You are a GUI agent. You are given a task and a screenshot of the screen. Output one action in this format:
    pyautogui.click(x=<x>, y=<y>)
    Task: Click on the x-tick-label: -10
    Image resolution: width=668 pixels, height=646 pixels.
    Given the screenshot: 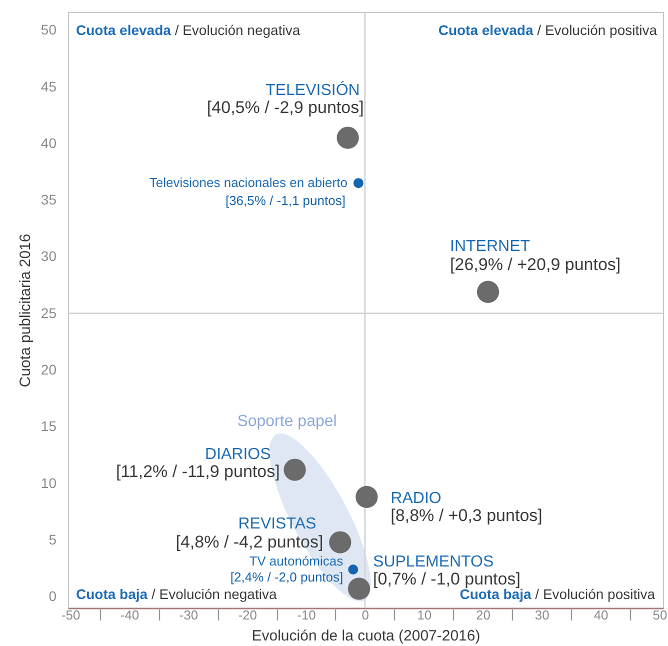 What is the action you would take?
    pyautogui.click(x=306, y=615)
    